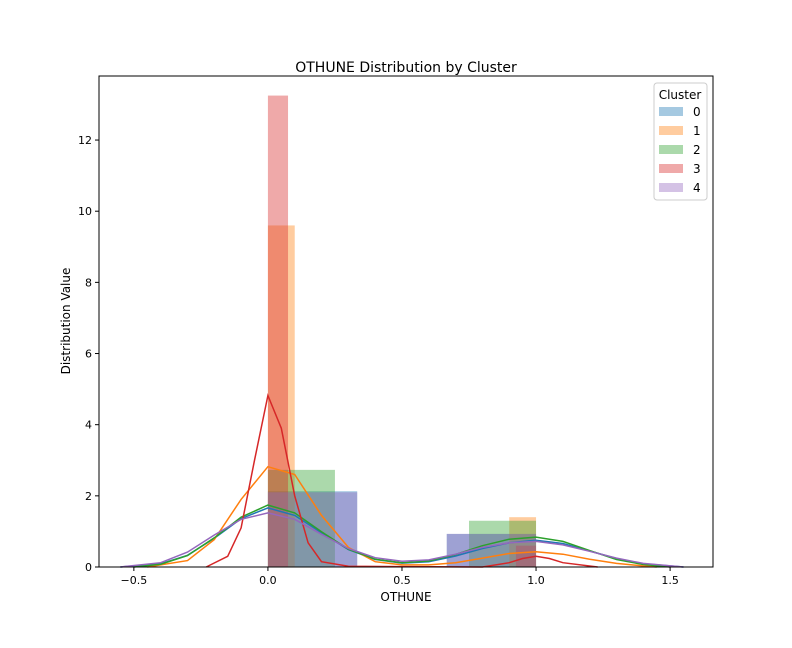  I want to click on legend-title: Cluster, so click(680, 95).